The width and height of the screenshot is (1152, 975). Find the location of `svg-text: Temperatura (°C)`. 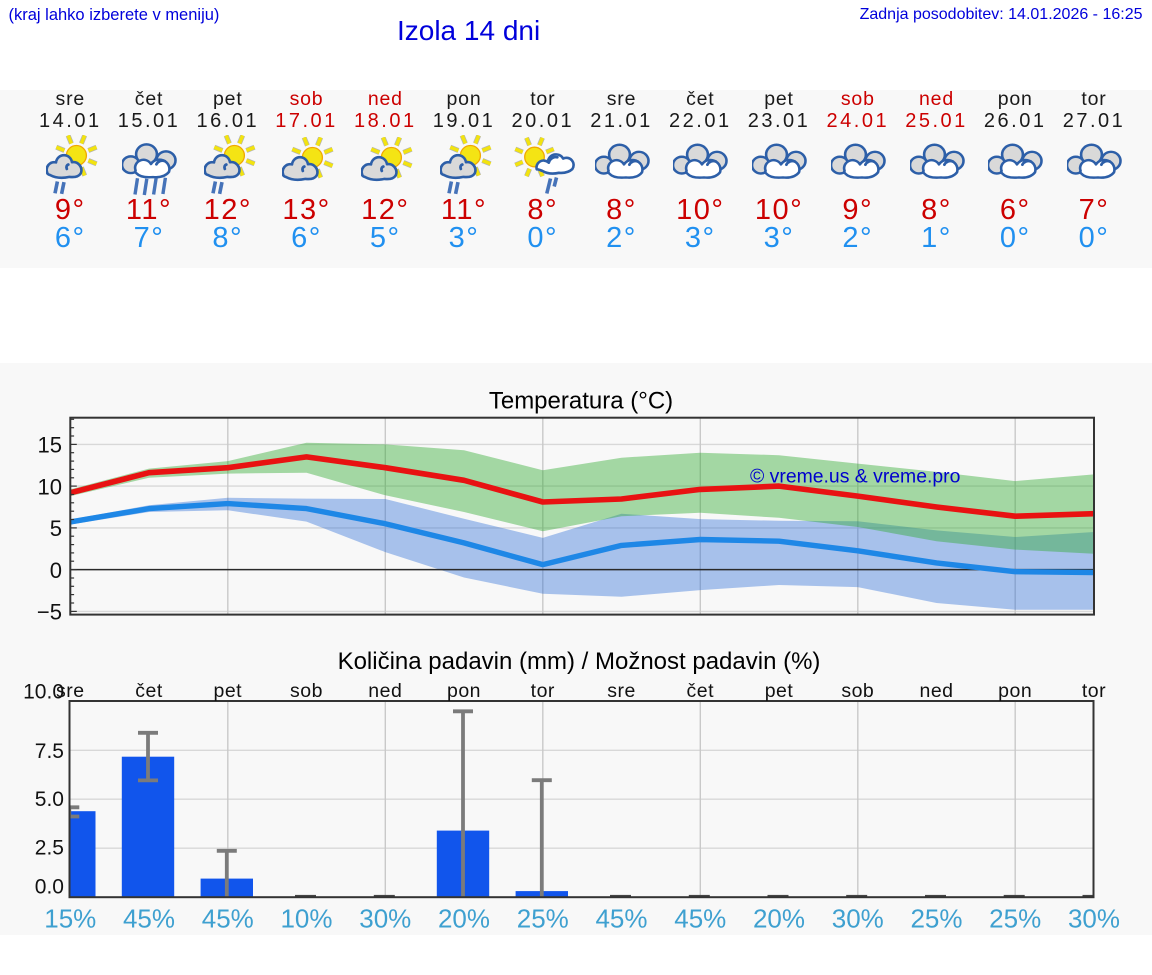

svg-text: Temperatura (°C) is located at coordinates (581, 401).